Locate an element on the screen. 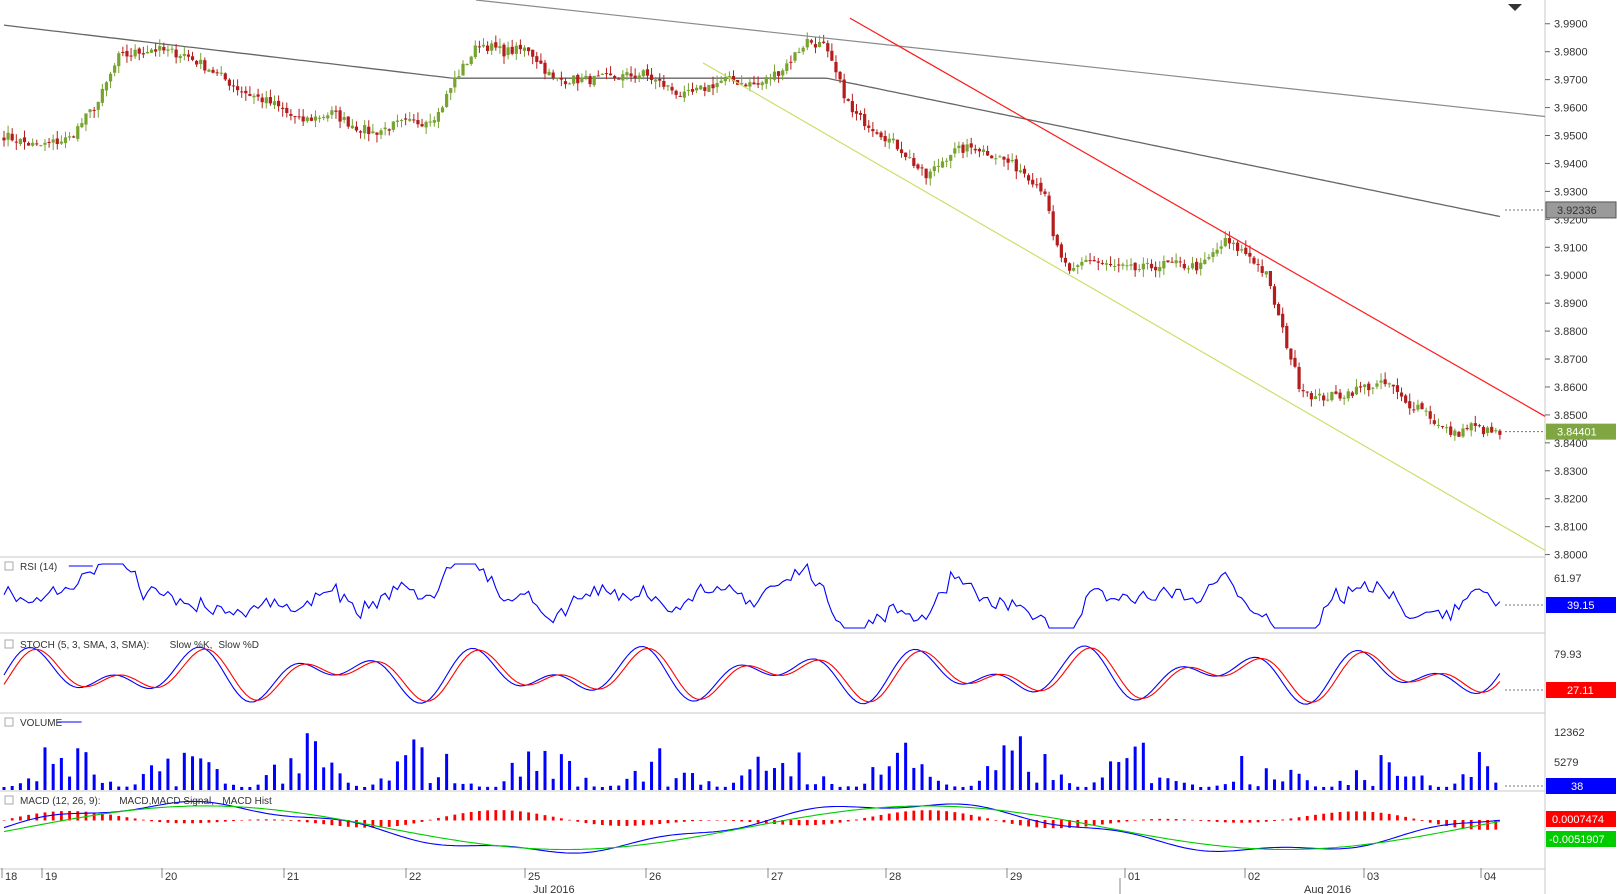  macd-signal-line is located at coordinates (751, 828).